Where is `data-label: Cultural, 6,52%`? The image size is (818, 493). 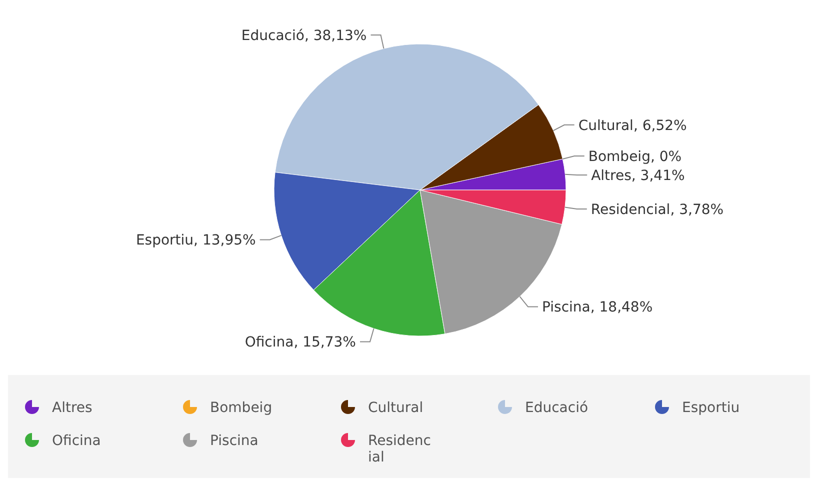
data-label: Cultural, 6,52% is located at coordinates (632, 126).